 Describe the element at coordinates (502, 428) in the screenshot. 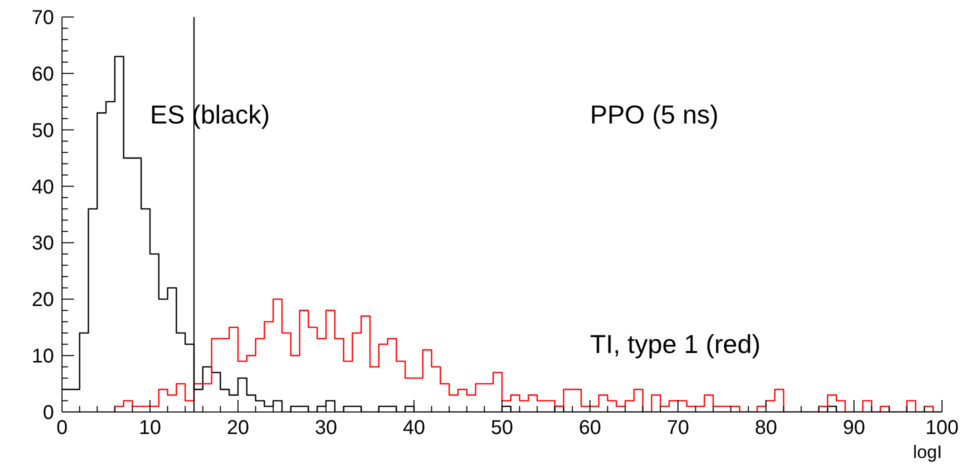

I see `x-tick-label: 50` at that location.